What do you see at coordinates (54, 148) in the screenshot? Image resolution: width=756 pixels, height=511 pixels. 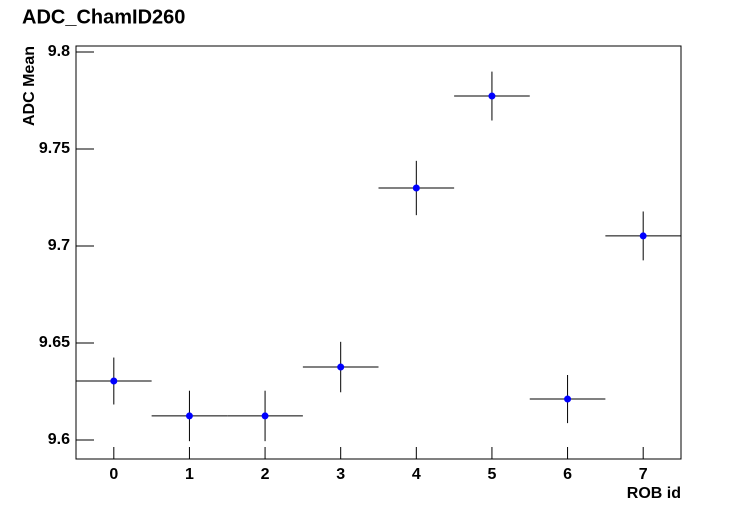 I see `y-tick-label: 9.75` at bounding box center [54, 148].